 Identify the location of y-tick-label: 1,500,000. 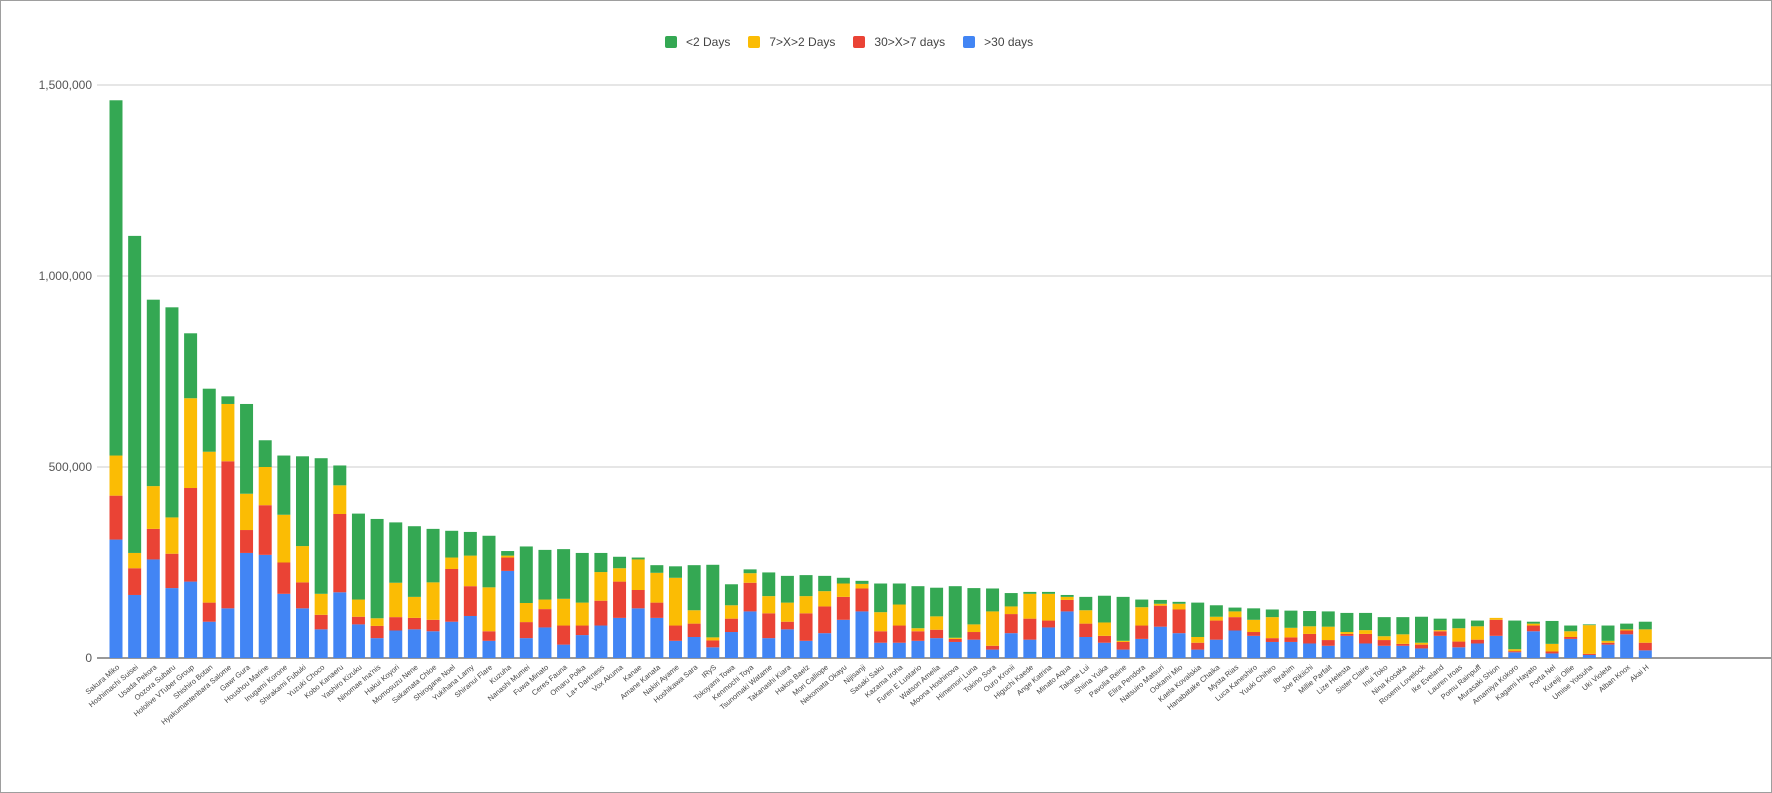
(66, 85).